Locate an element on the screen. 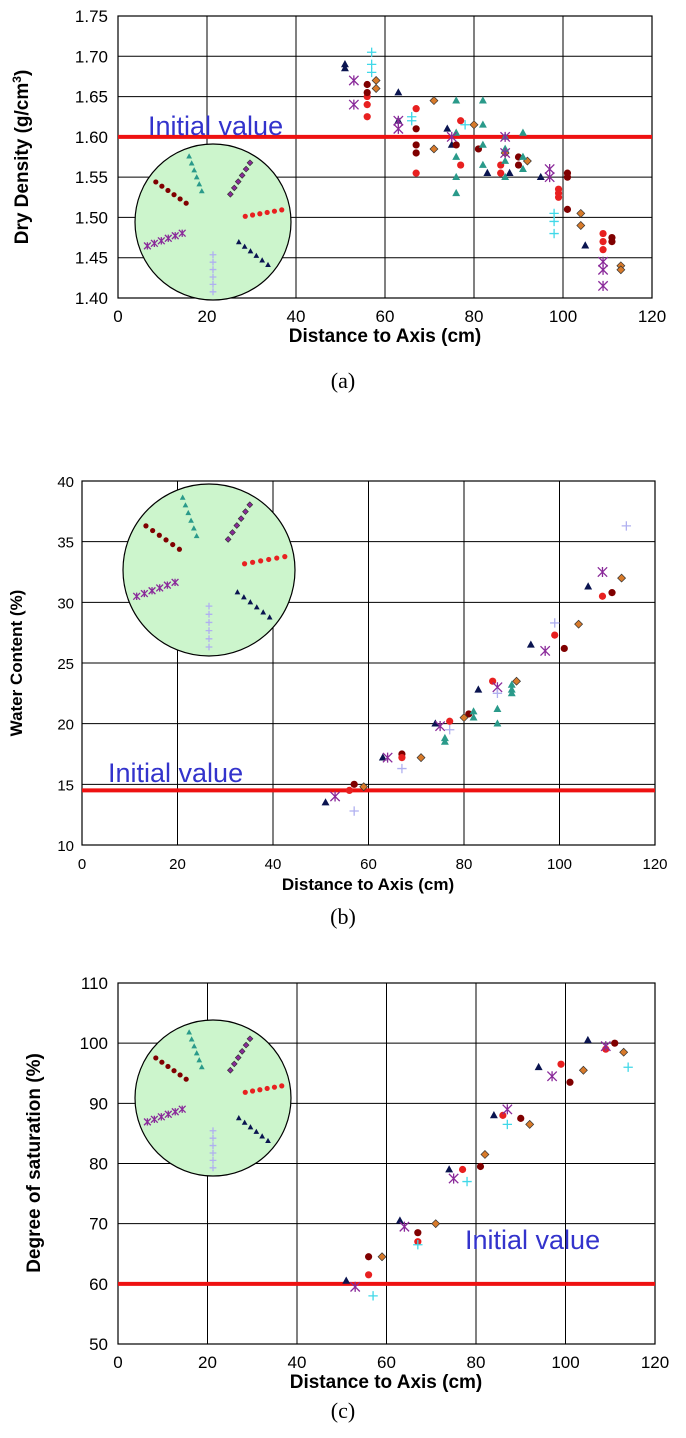 This screenshot has height=1438, width=686. x-tick-label: 80 is located at coordinates (474, 316).